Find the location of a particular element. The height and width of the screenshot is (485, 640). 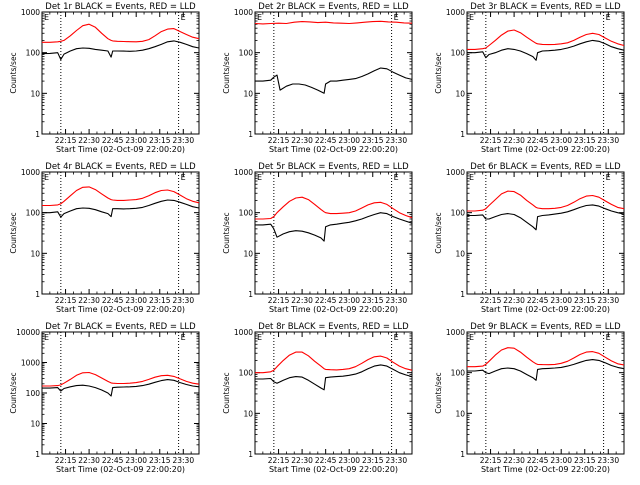

panel-title: Det 1r BLACK = Events, RED = LLD is located at coordinates (120, 7).